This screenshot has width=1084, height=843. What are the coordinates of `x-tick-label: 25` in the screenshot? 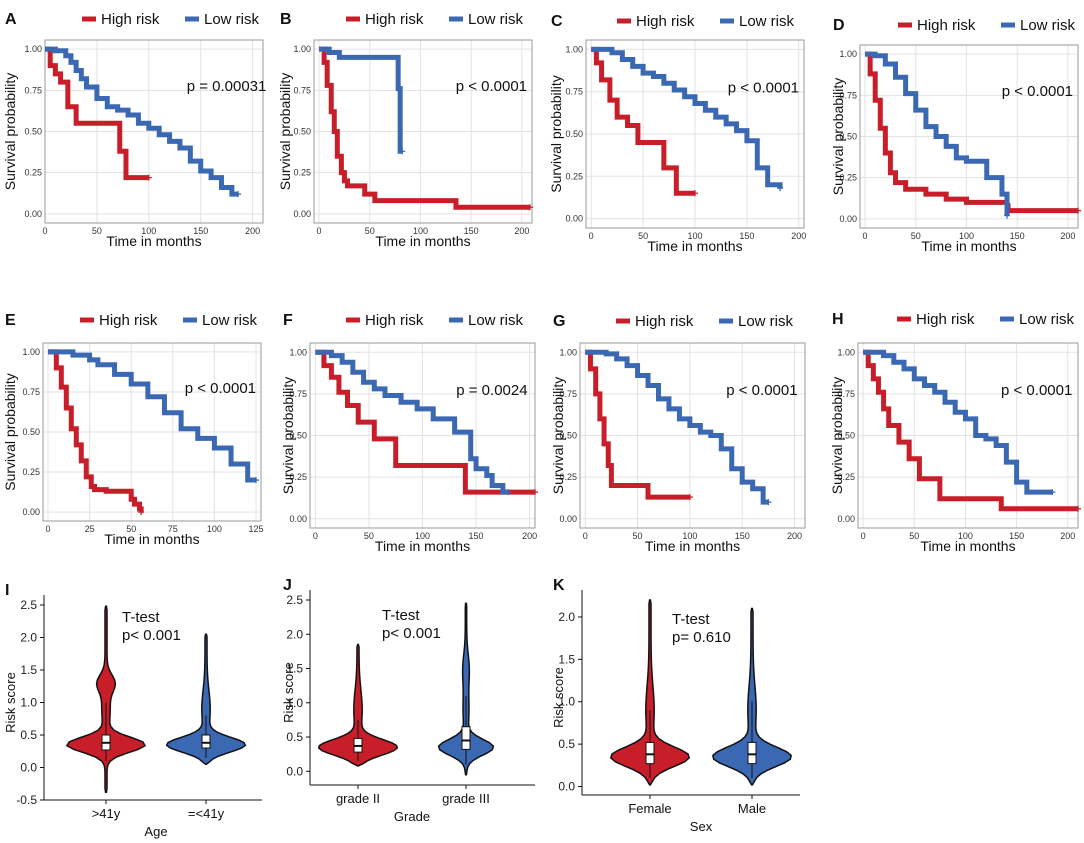 It's located at (90, 529).